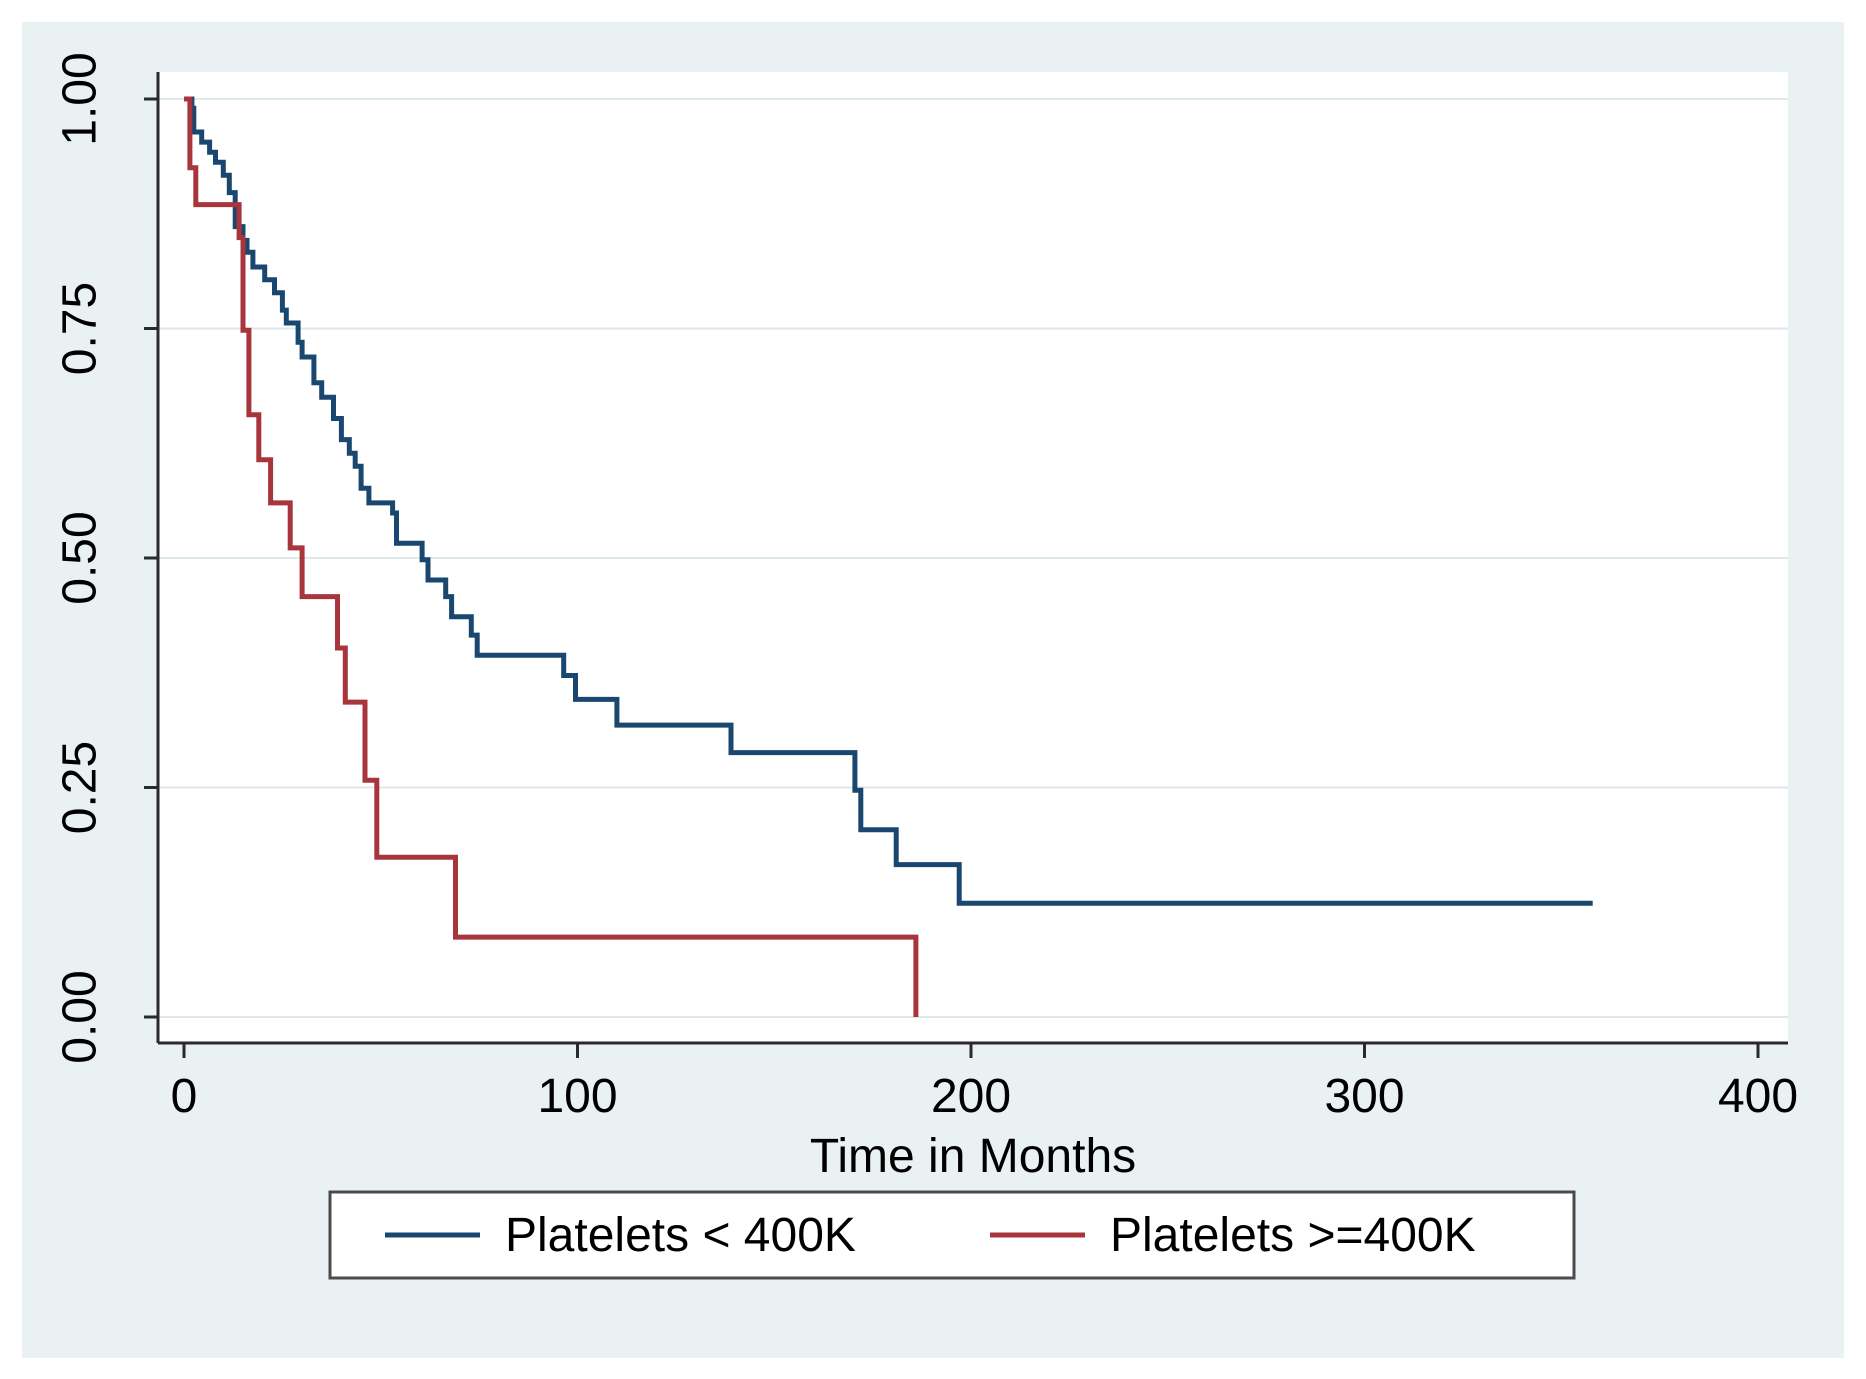 Image resolution: width=1866 pixels, height=1379 pixels. I want to click on legend: Platelets < 400K Platelets >=400K, so click(952, 1235).